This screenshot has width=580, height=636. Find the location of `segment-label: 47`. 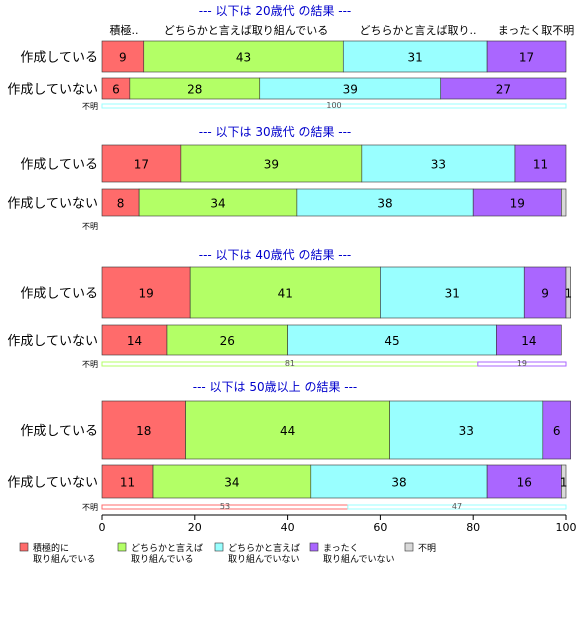

segment-label: 47 is located at coordinates (457, 506).